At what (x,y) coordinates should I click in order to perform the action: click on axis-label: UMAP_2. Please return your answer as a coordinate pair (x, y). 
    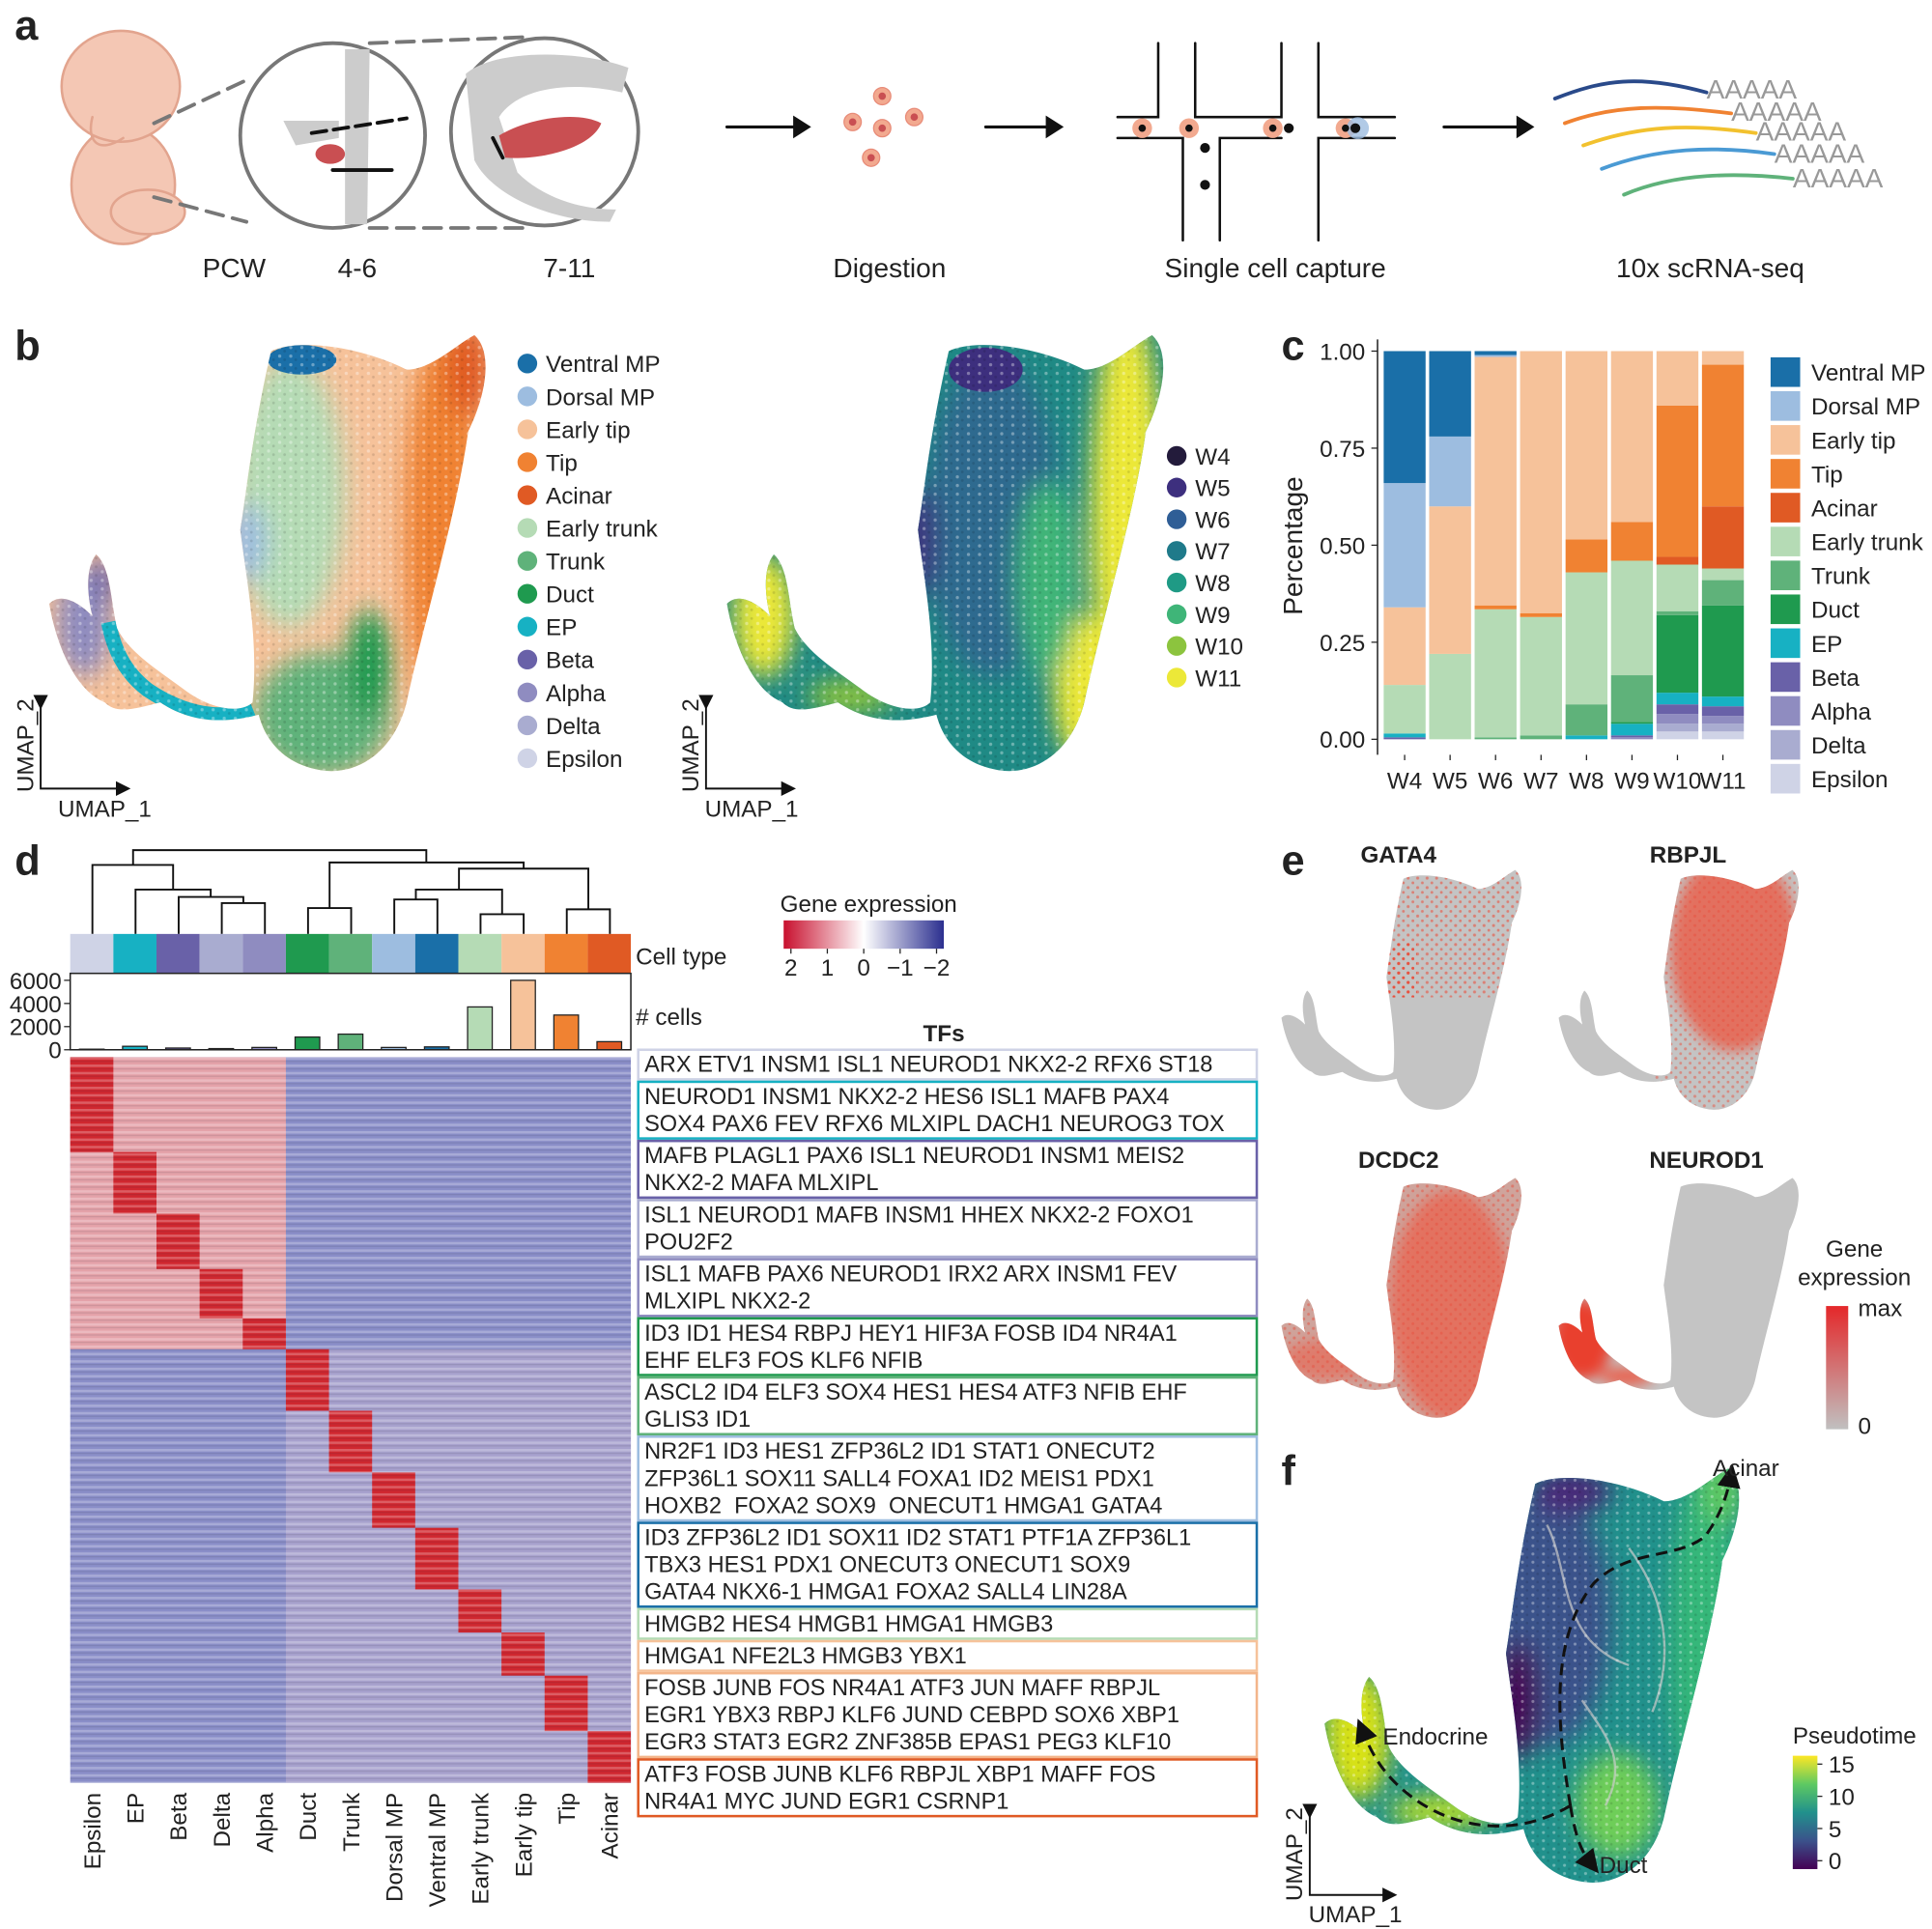
    Looking at the image, I should click on (26, 745).